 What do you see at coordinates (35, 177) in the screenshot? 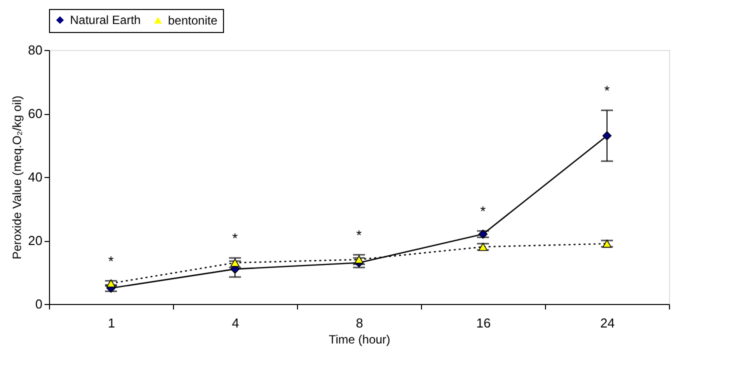
I see `y-tick-label: 40` at bounding box center [35, 177].